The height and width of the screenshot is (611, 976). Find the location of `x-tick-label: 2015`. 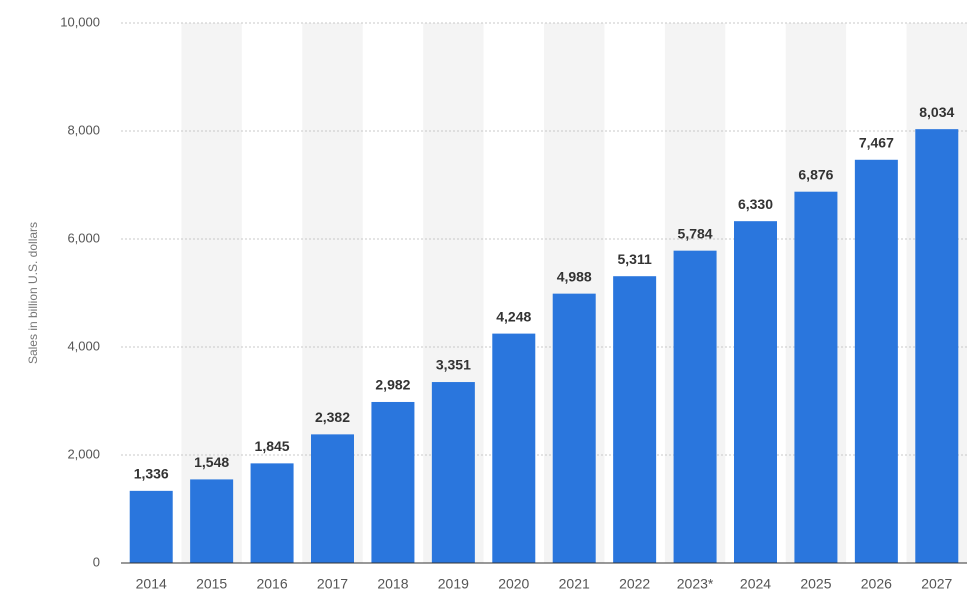

x-tick-label: 2015 is located at coordinates (211, 584).